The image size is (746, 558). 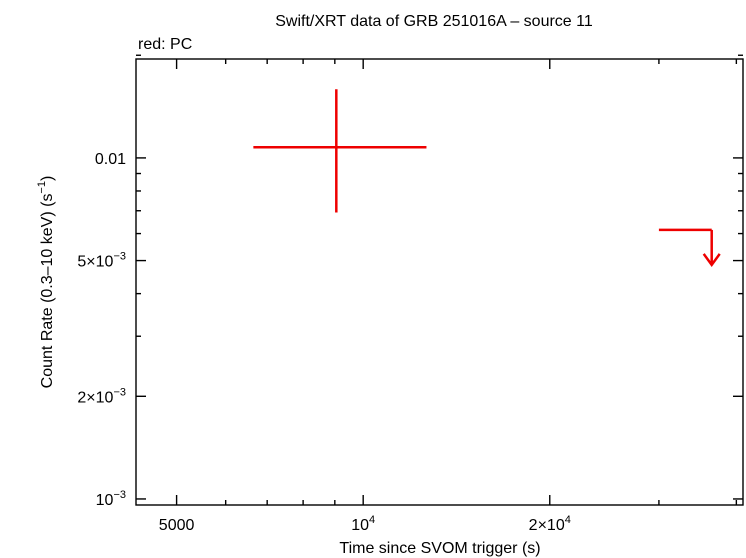 I want to click on y-tick-label: 0.01, so click(x=110, y=159).